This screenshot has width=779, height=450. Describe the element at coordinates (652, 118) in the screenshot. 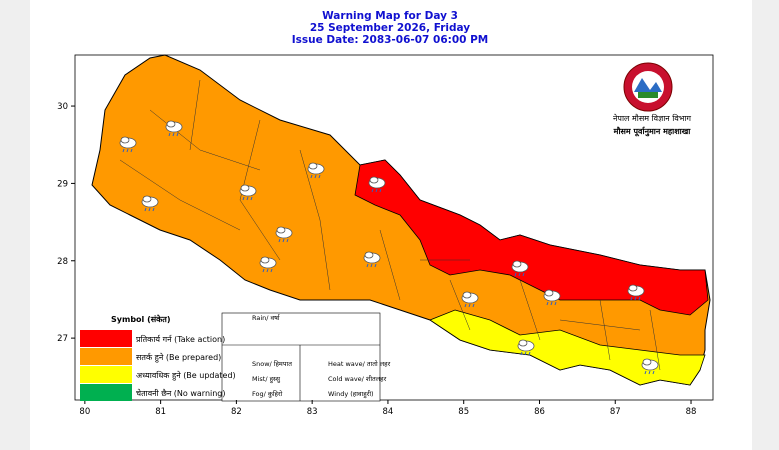

I see `logo-org: नेपाल मौसम विज्ञान विभाग` at that location.